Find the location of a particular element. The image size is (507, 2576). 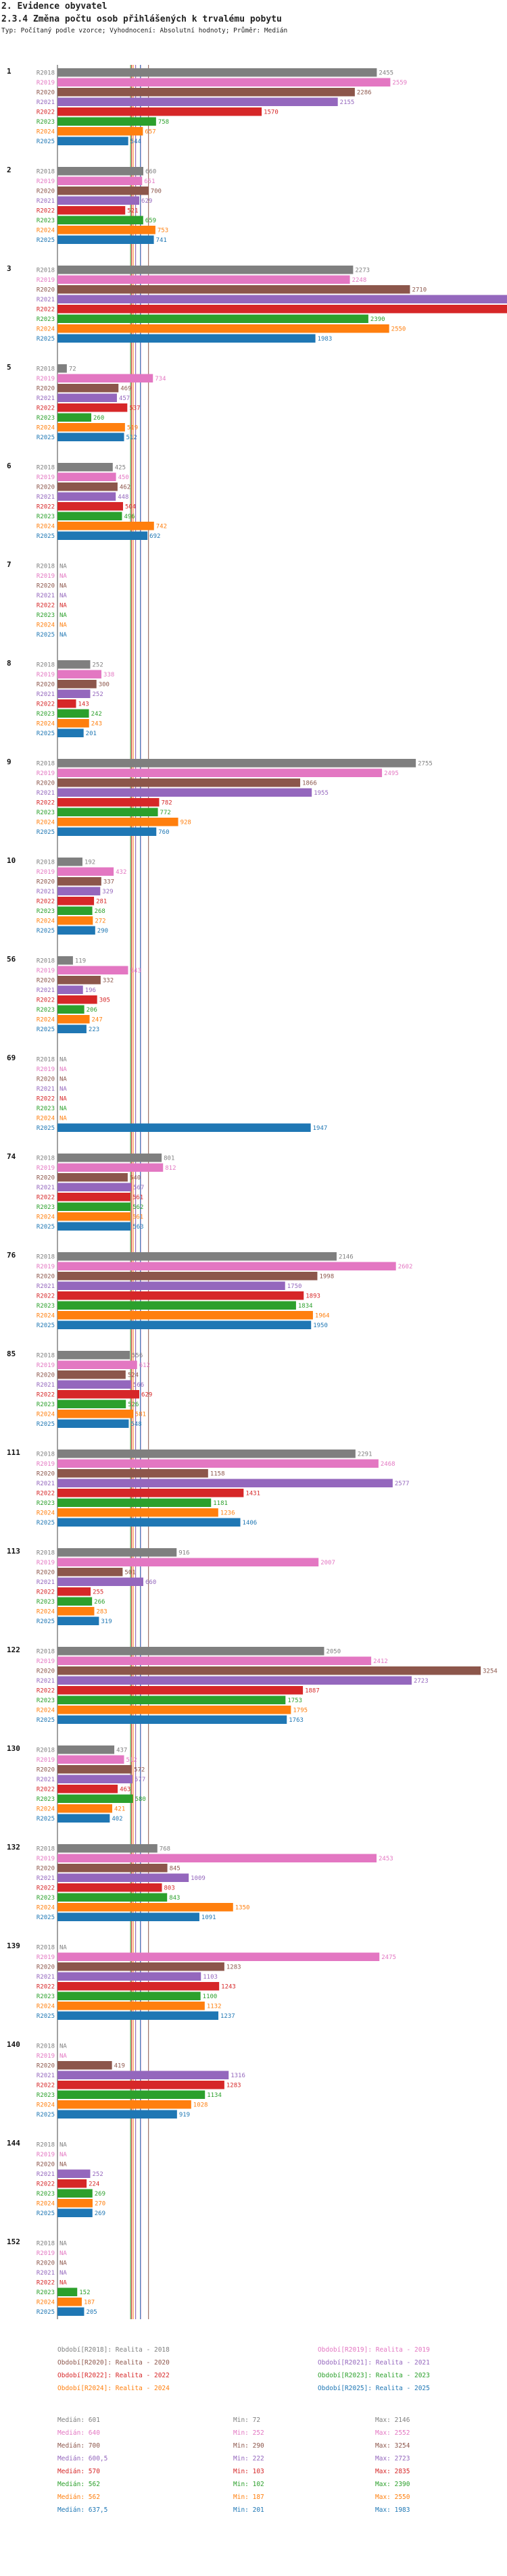

data-label: 2602 is located at coordinates (406, 1267).